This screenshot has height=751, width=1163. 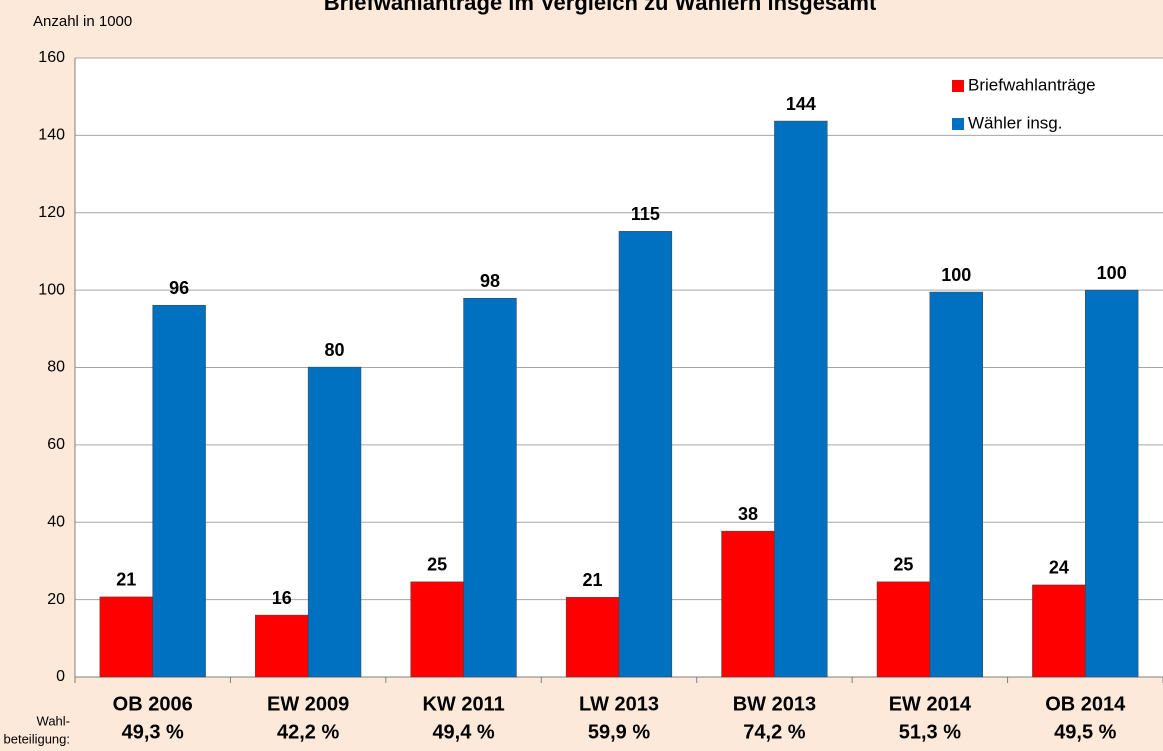 What do you see at coordinates (153, 704) in the screenshot?
I see `x-tick-label: OB 2006` at bounding box center [153, 704].